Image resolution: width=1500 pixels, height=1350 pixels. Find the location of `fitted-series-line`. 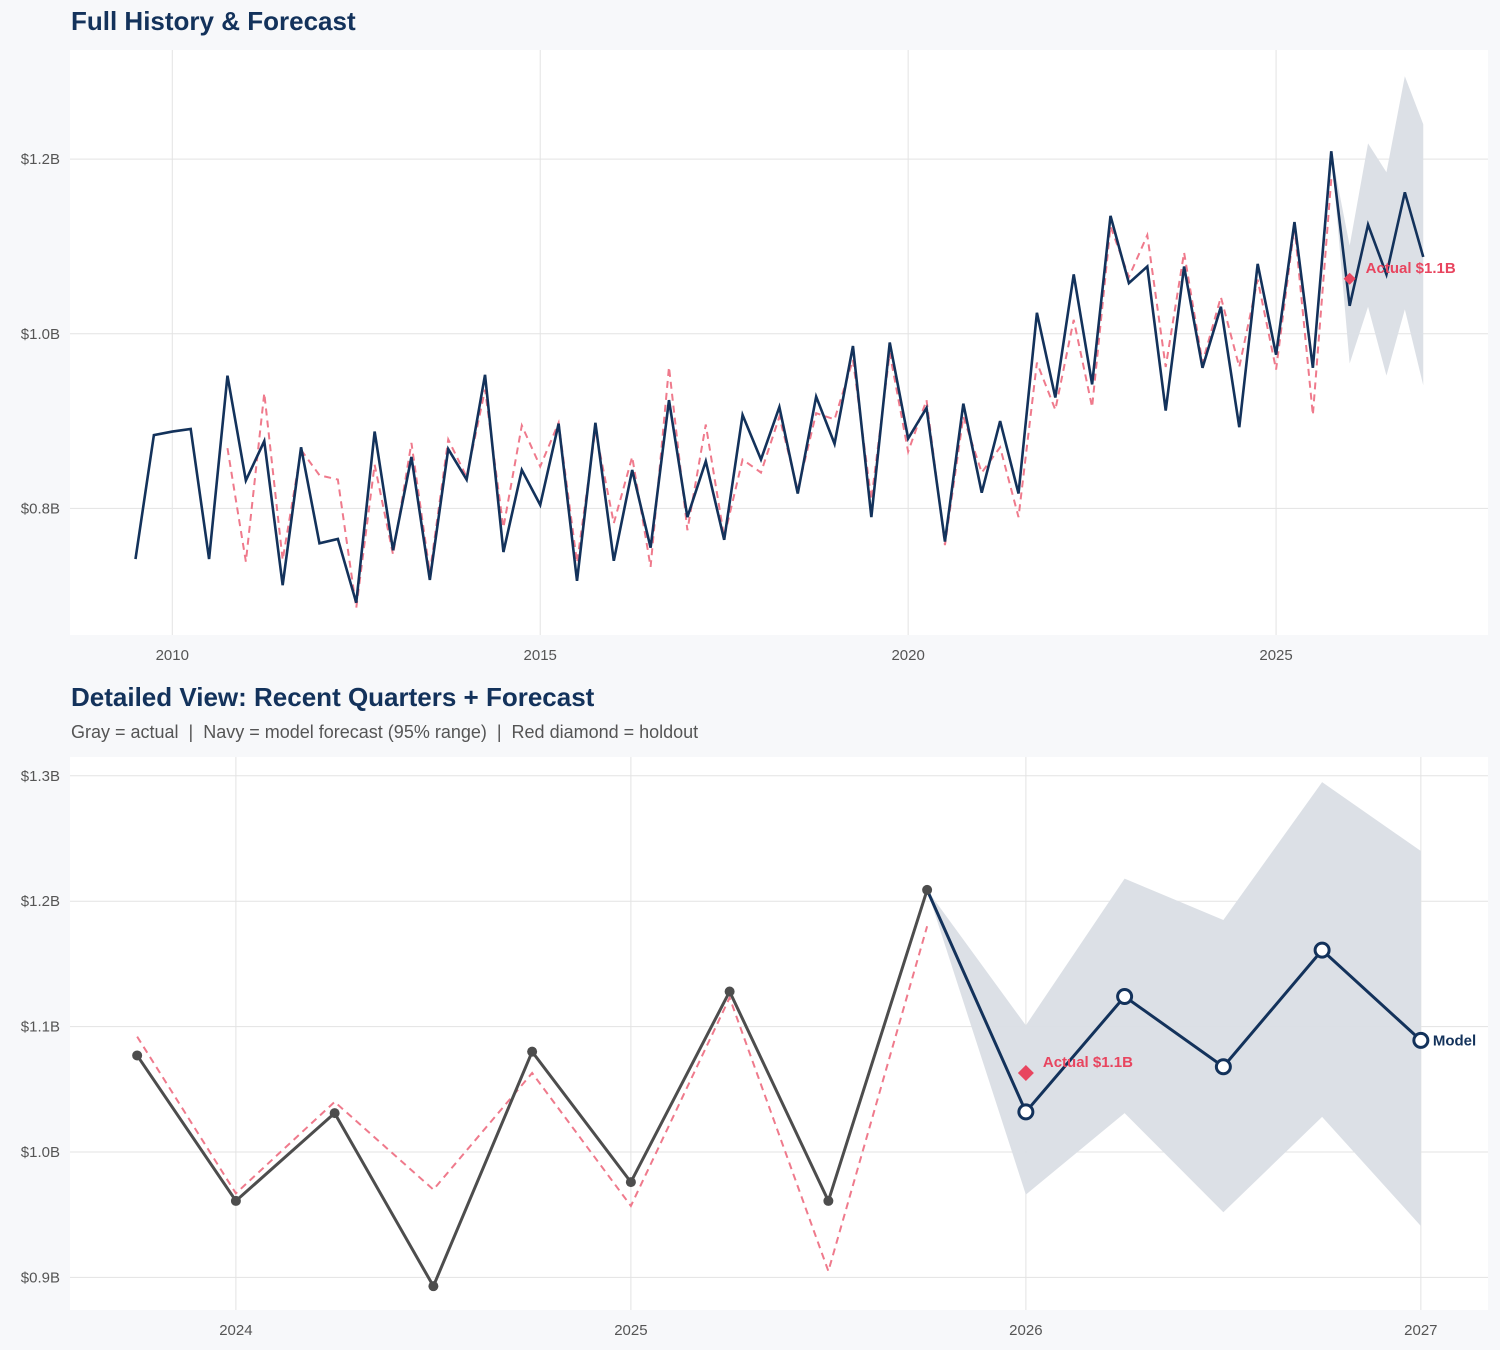

fitted-series-line is located at coordinates (532, 1100).